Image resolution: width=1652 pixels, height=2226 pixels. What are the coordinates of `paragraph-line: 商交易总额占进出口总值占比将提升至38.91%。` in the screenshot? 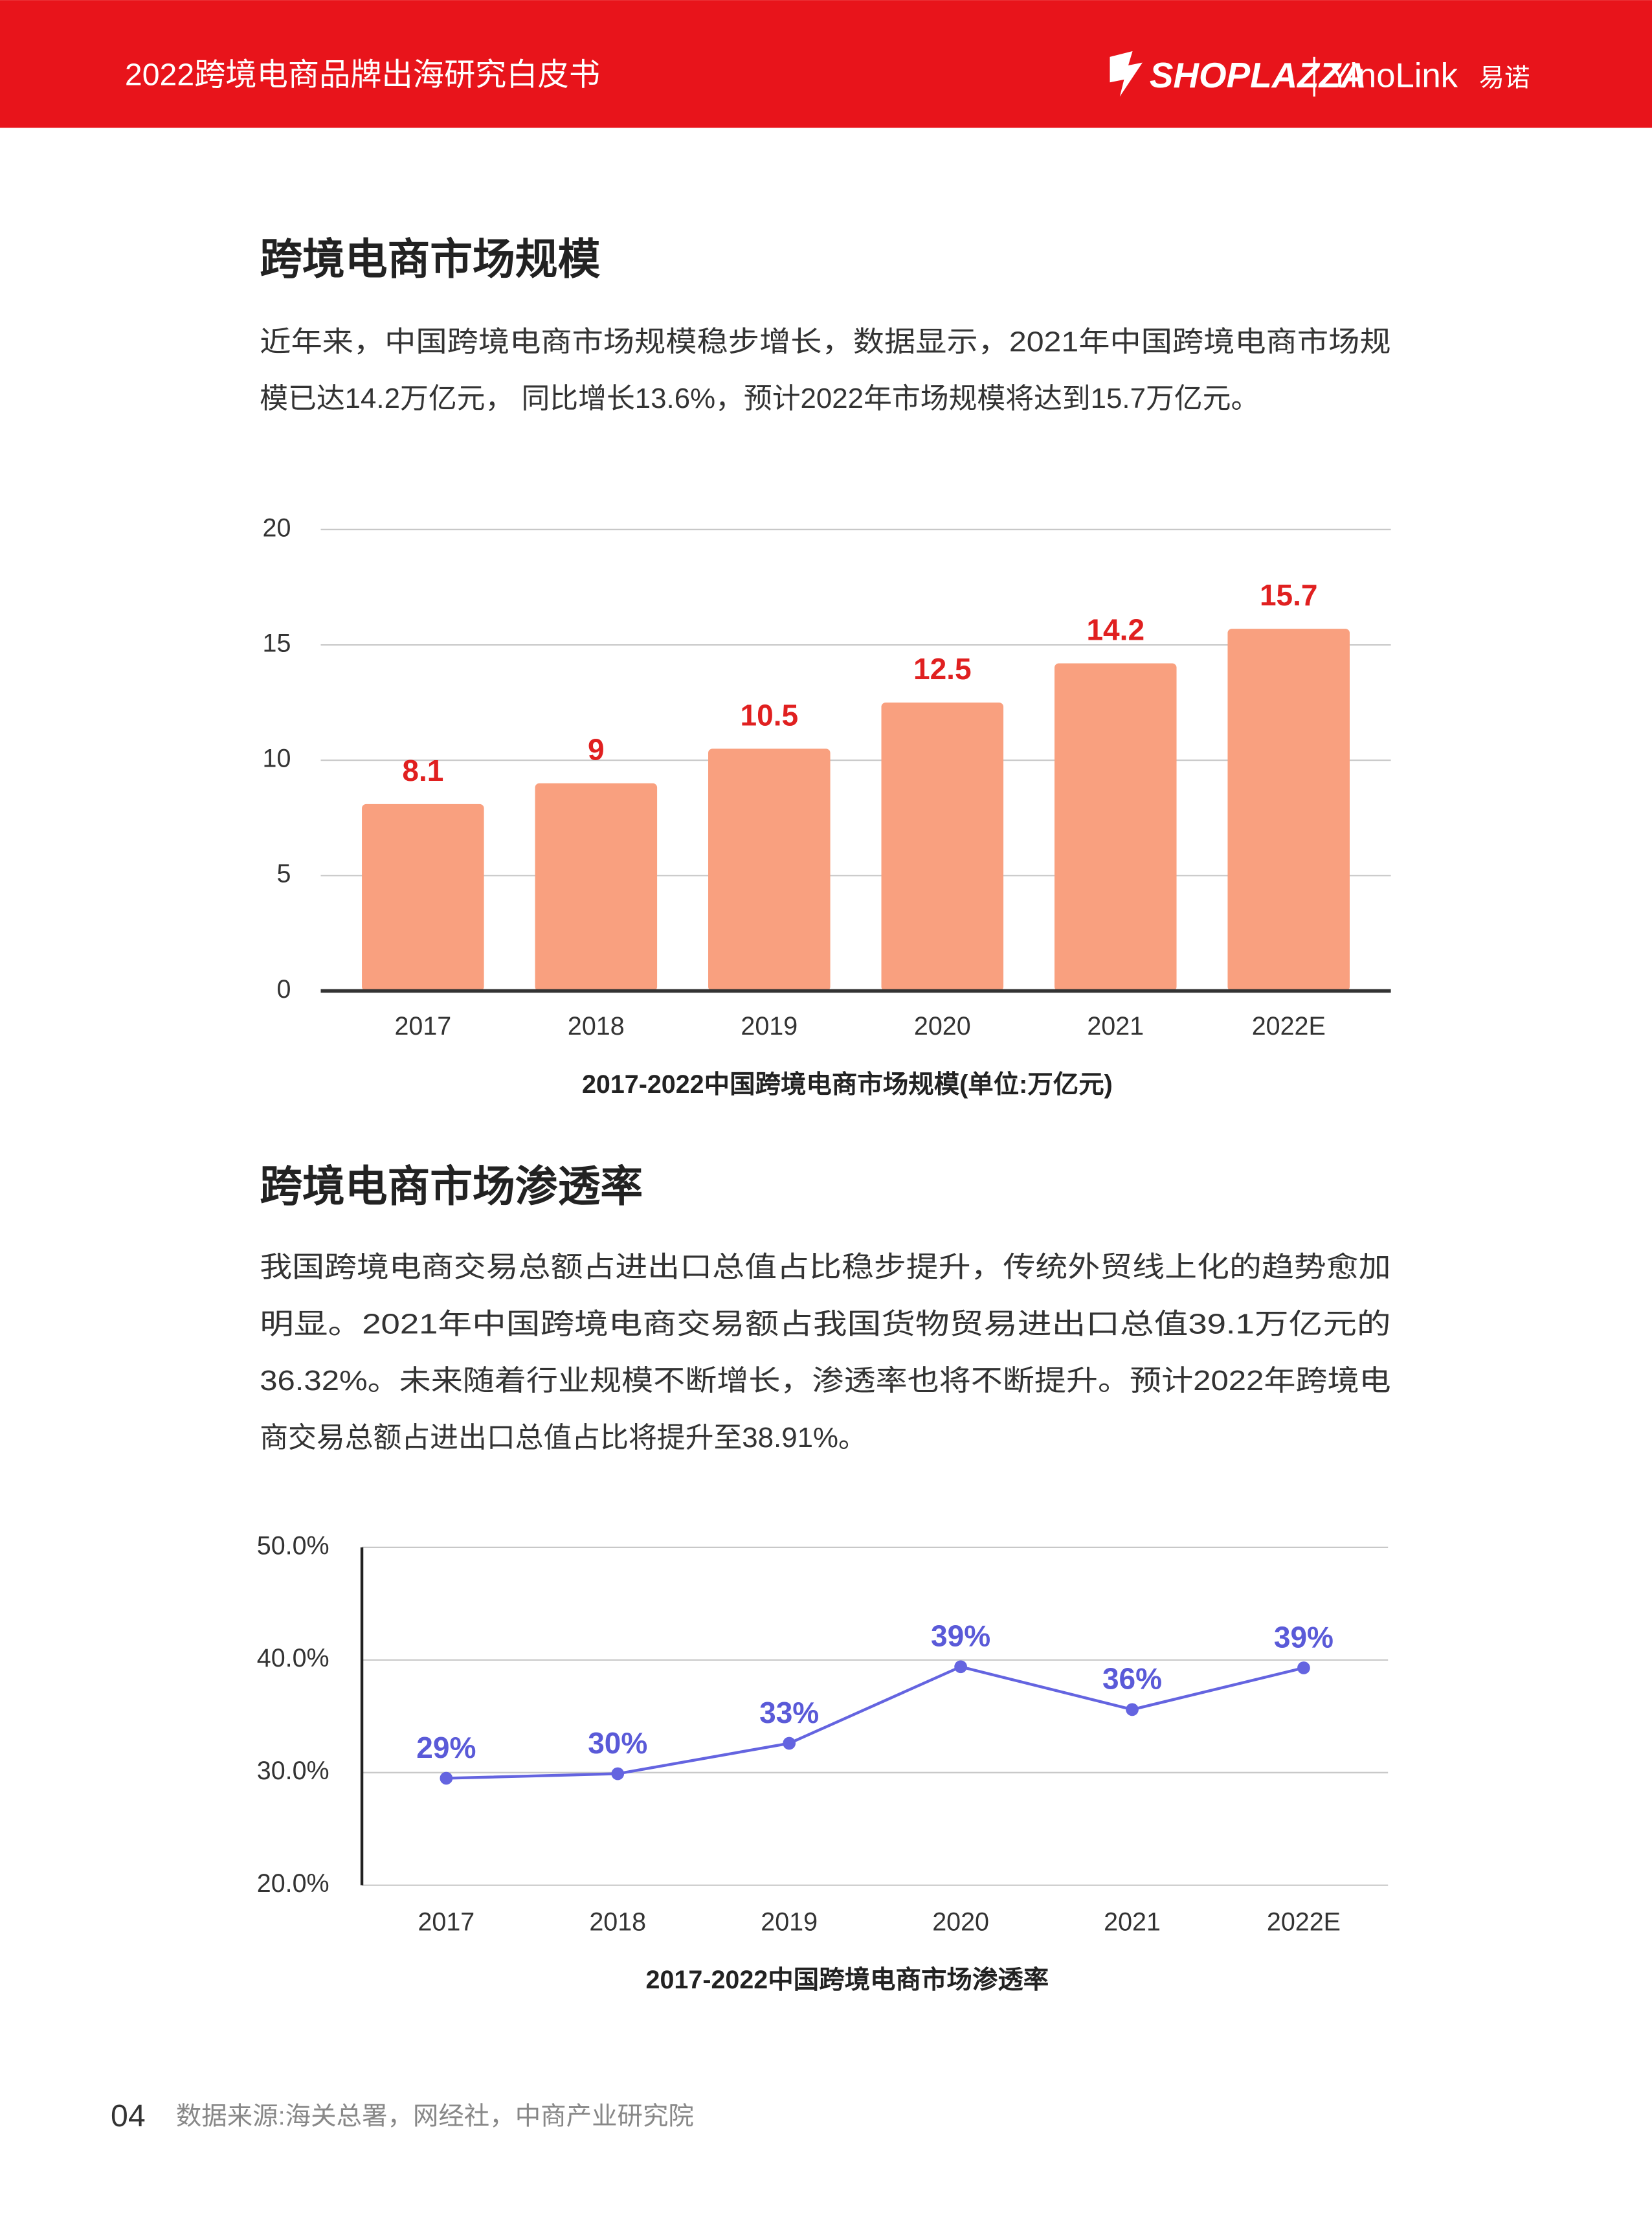 It's located at (563, 1438).